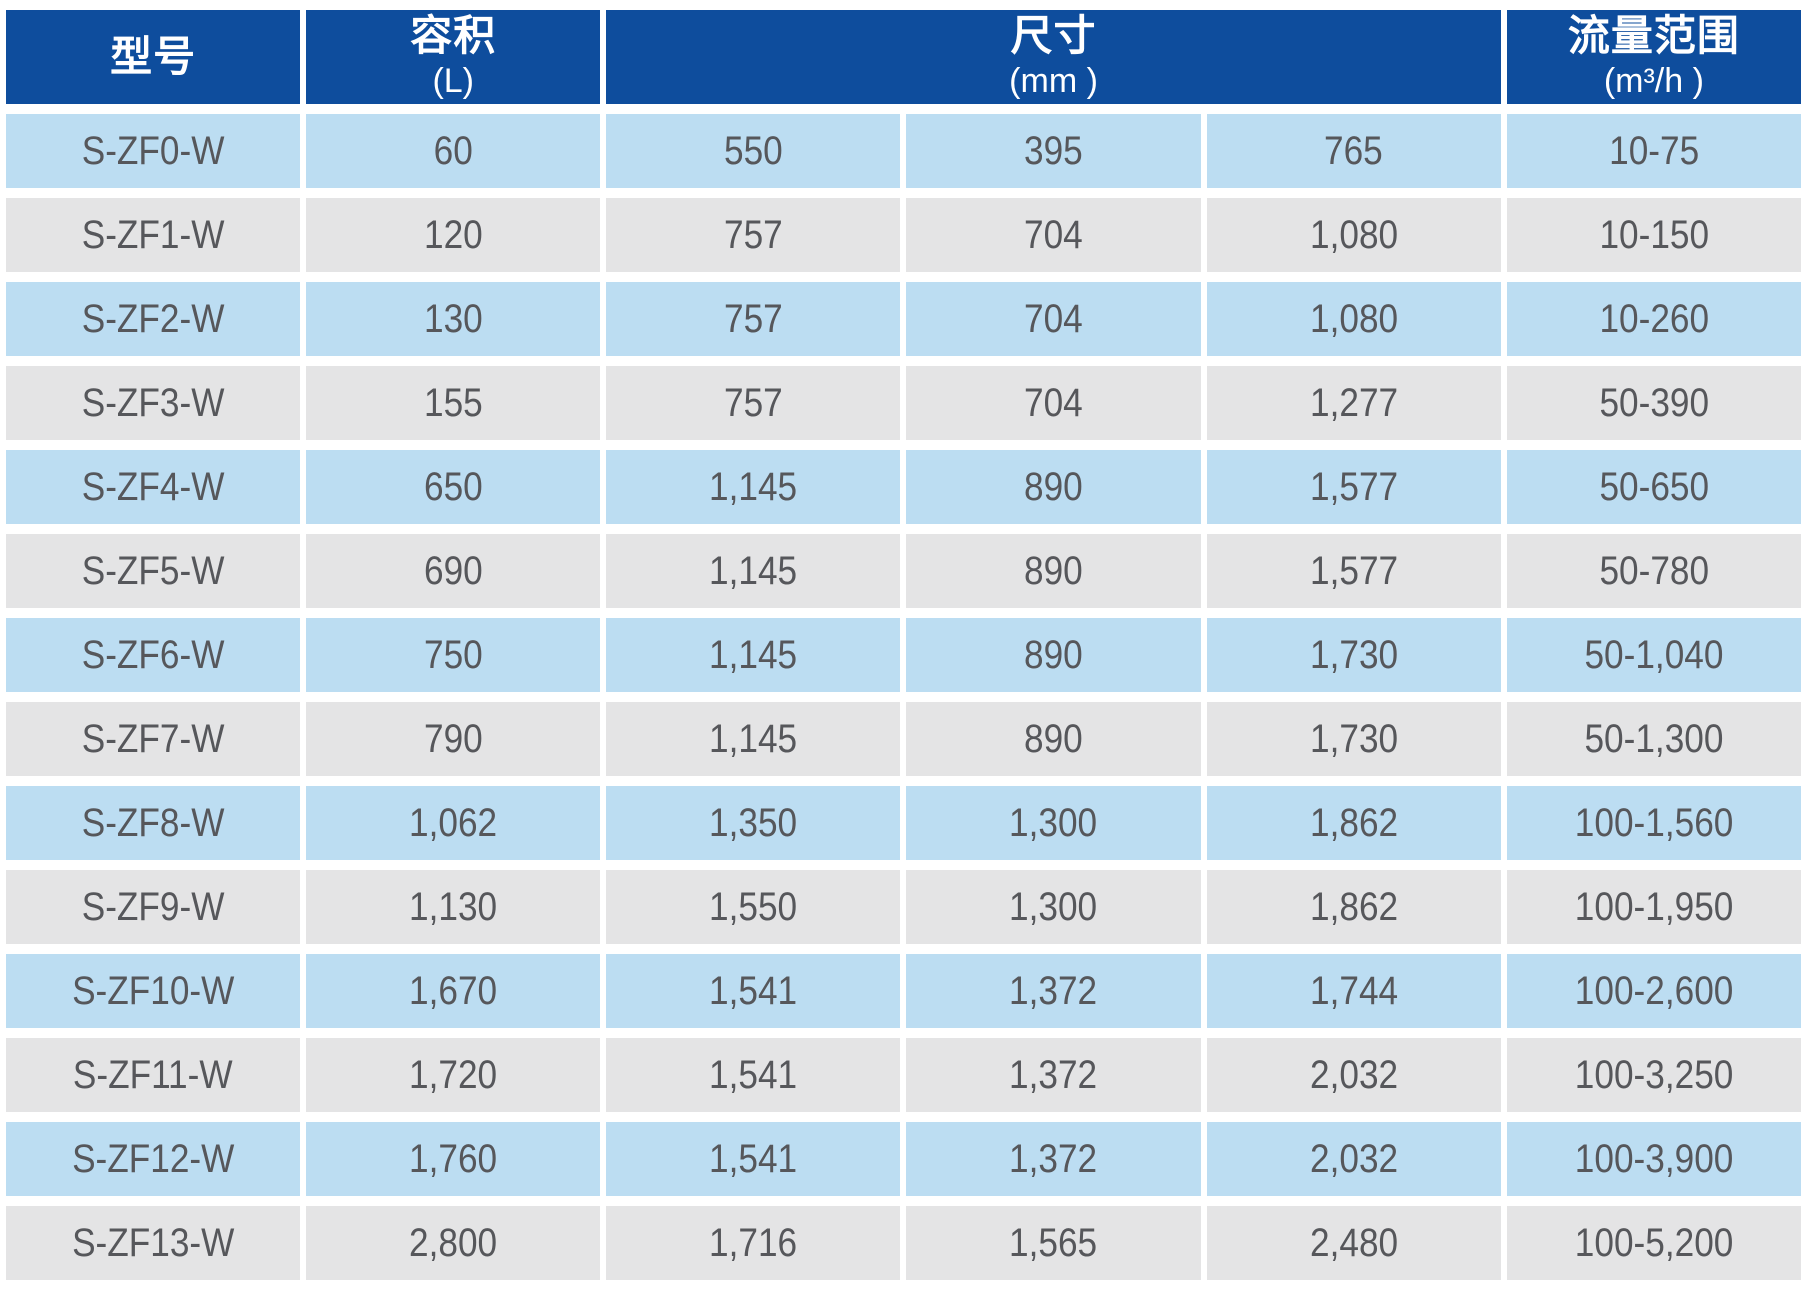  I want to click on cell-text: S-ZF11-W, so click(153, 1075).